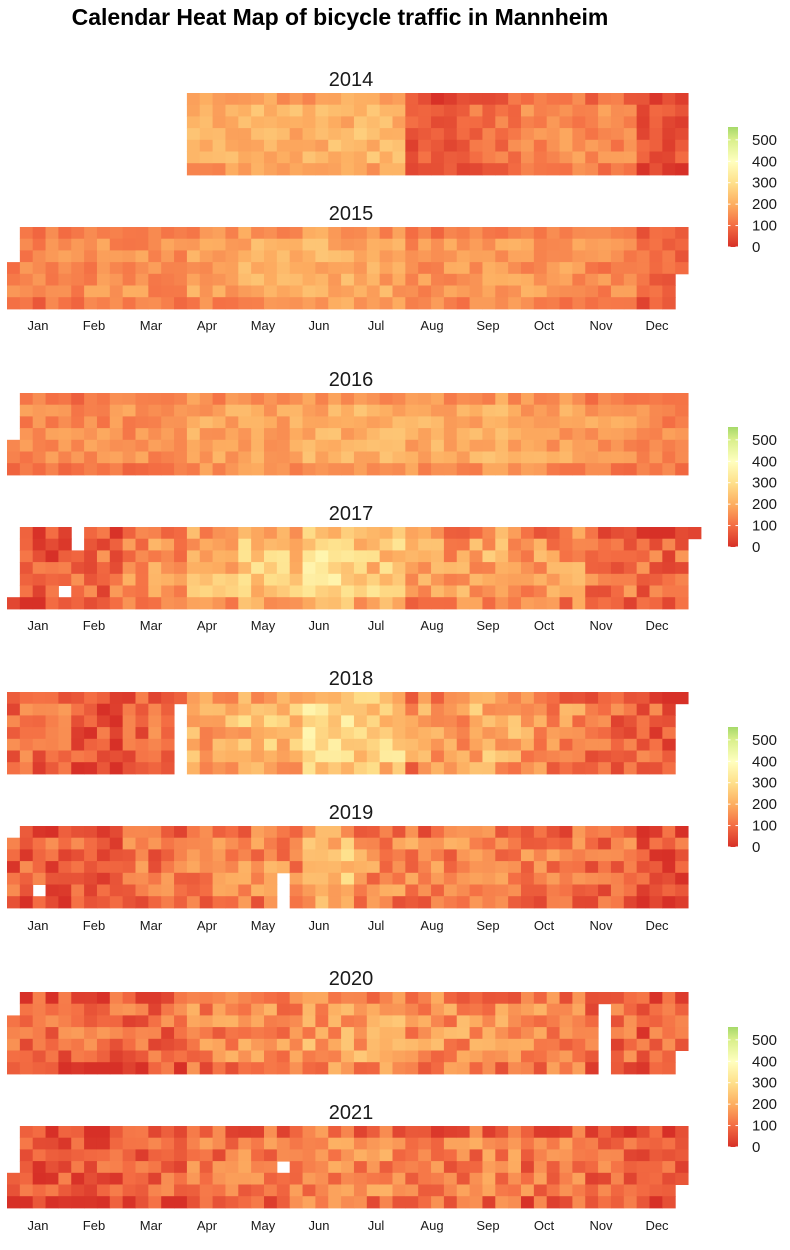  What do you see at coordinates (764, 461) in the screenshot?
I see `legend-tick-label: 400` at bounding box center [764, 461].